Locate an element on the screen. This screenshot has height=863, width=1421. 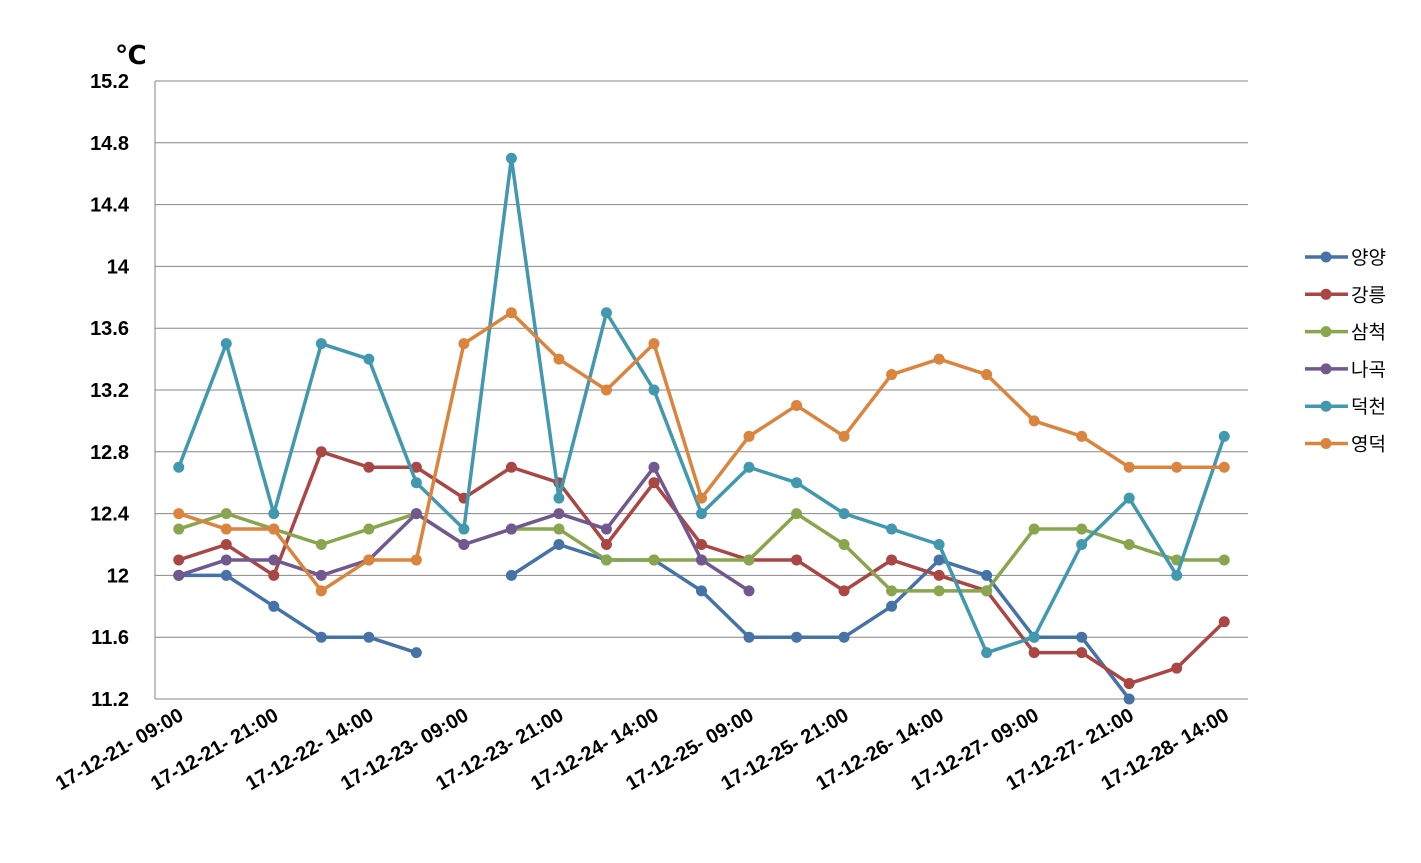
y-tick-labels: 11.2 11.6 12 12.4 12.8 13.2 13.6 14 14.4 14.8 15.2 is located at coordinates (110, 391).